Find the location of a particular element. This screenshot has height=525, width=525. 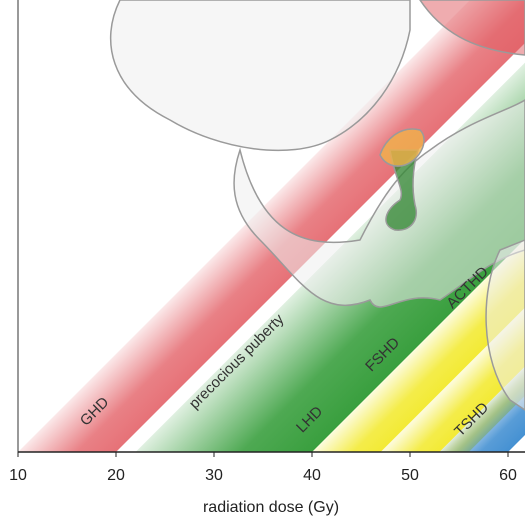

x-tick-label: 10 is located at coordinates (18, 475).